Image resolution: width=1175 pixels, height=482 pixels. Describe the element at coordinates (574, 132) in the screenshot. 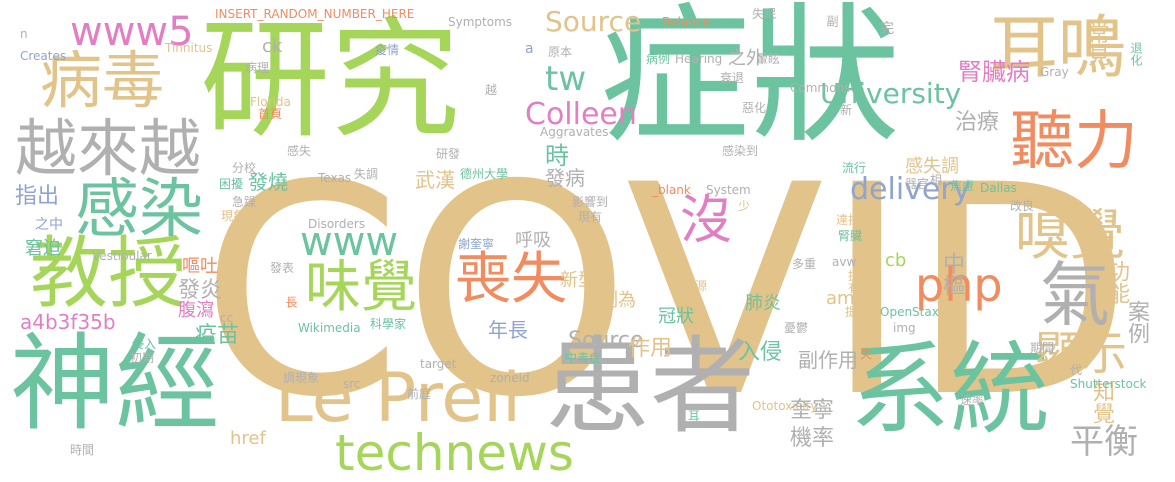

I see `cloud-word: Aggravates` at that location.